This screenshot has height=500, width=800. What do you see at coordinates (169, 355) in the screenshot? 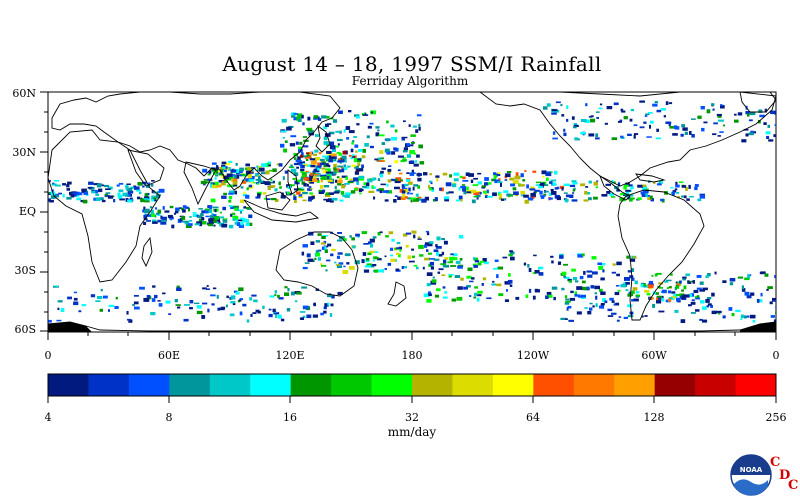
I see `lon-label-60e: 60E` at bounding box center [169, 355].